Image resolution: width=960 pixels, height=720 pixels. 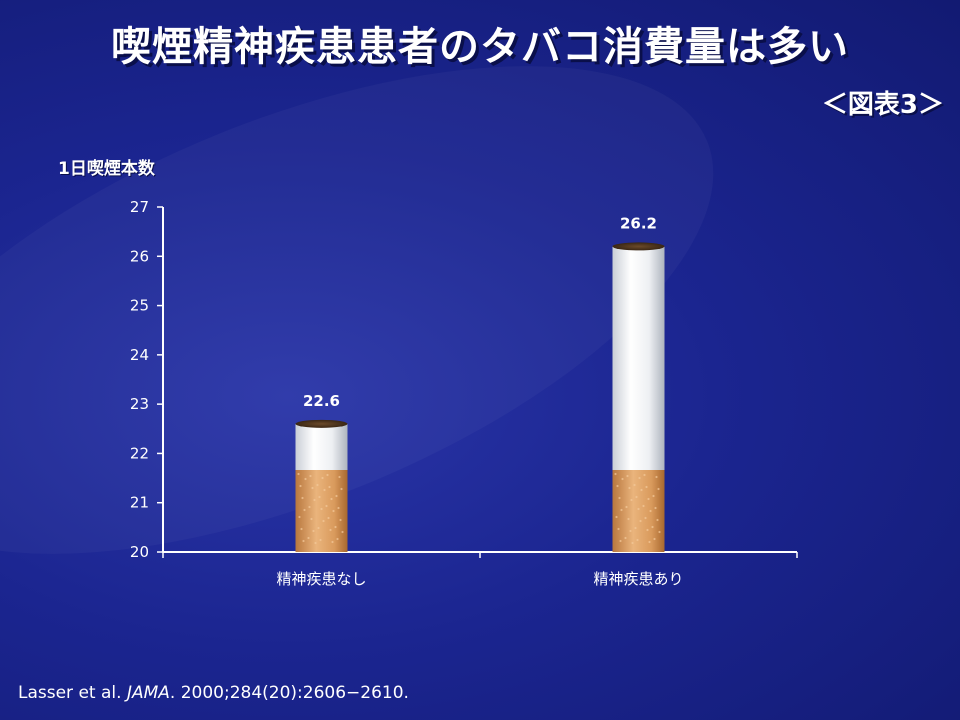 What do you see at coordinates (480, 47) in the screenshot?
I see `slide-title: 喫煙精神疾患患者のタバコ消費量は多い` at bounding box center [480, 47].